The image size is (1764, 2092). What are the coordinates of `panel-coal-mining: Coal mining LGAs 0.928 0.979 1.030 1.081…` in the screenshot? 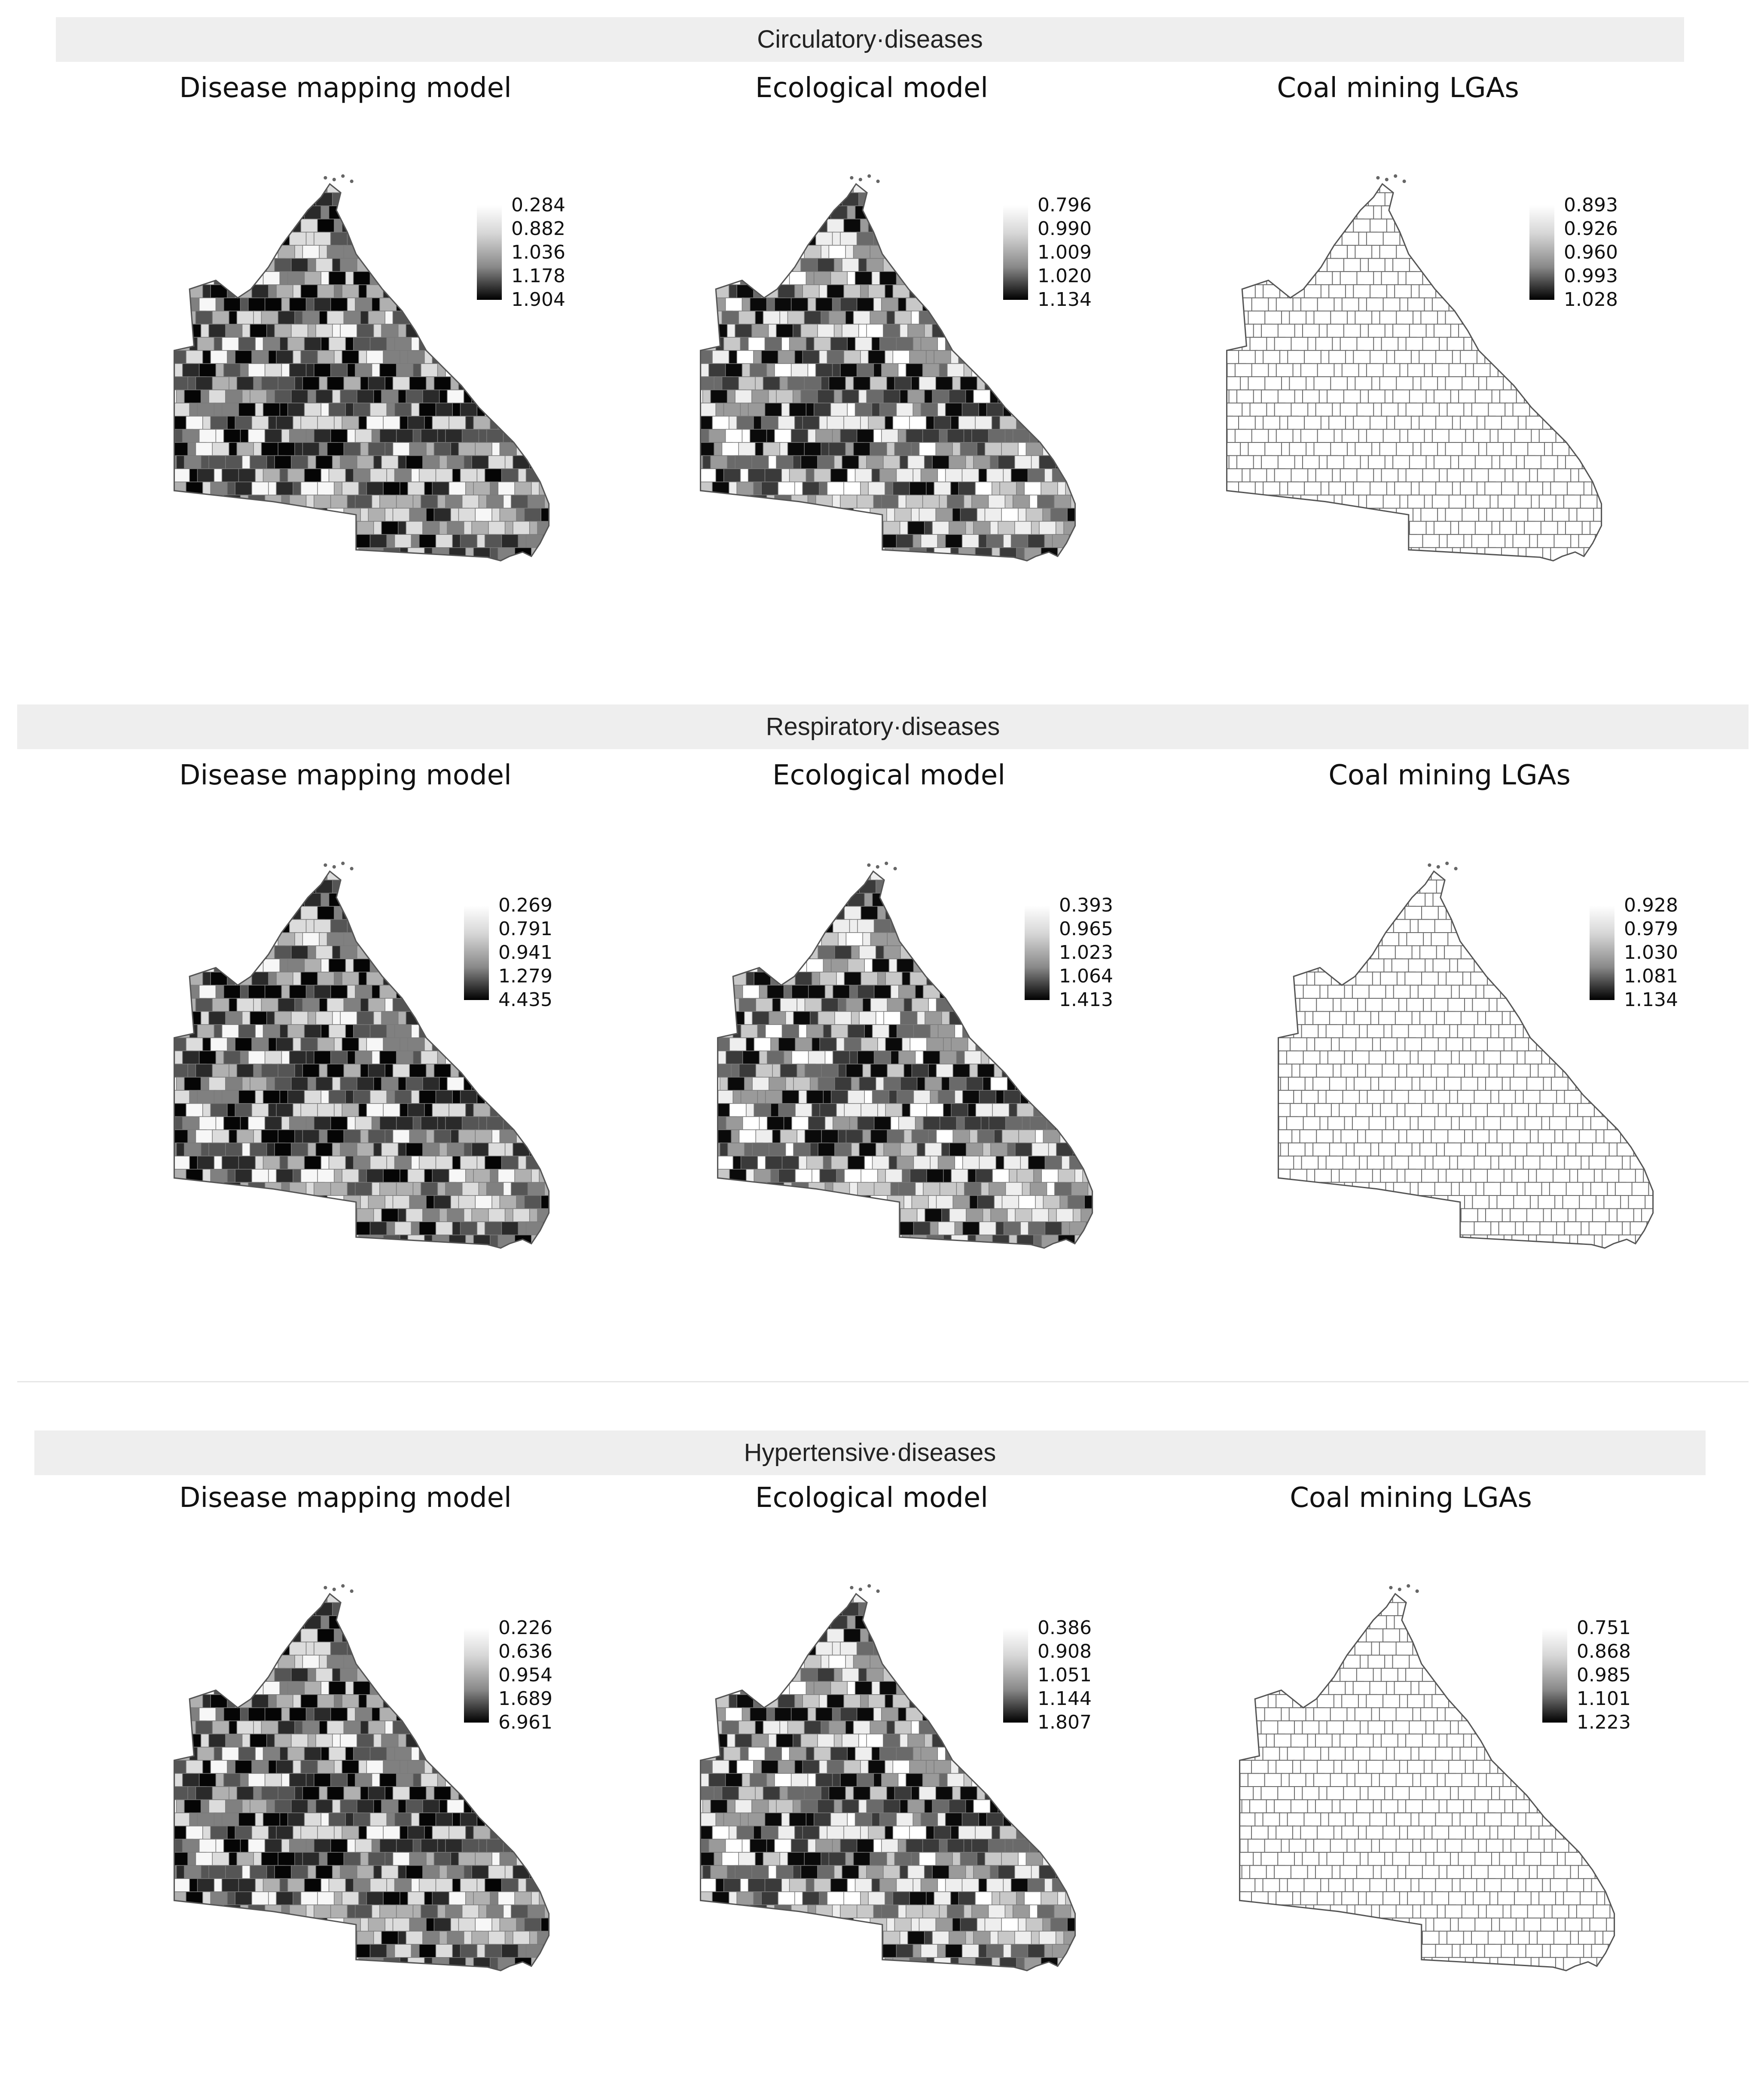 It's located at (1449, 1064).